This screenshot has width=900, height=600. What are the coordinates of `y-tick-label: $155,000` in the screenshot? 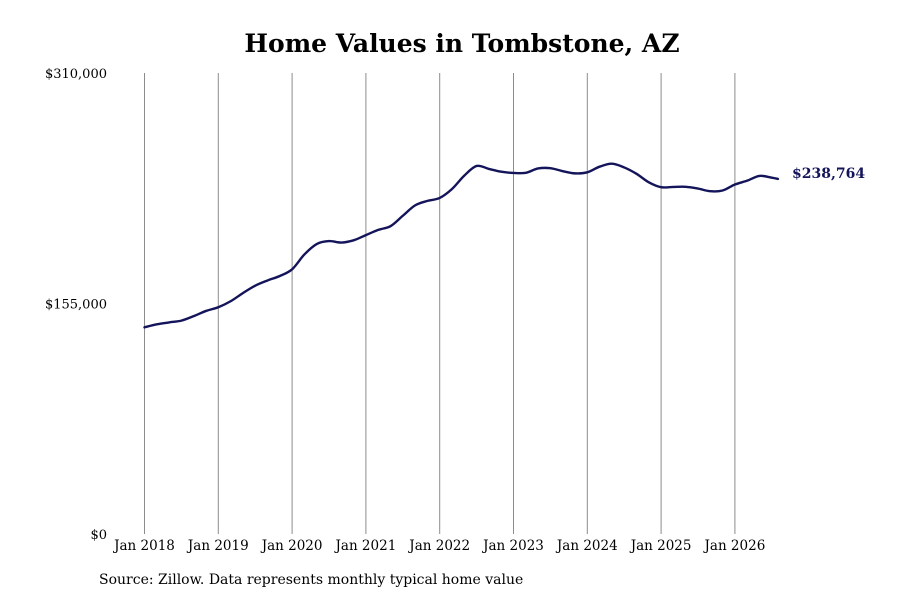 It's located at (76, 305).